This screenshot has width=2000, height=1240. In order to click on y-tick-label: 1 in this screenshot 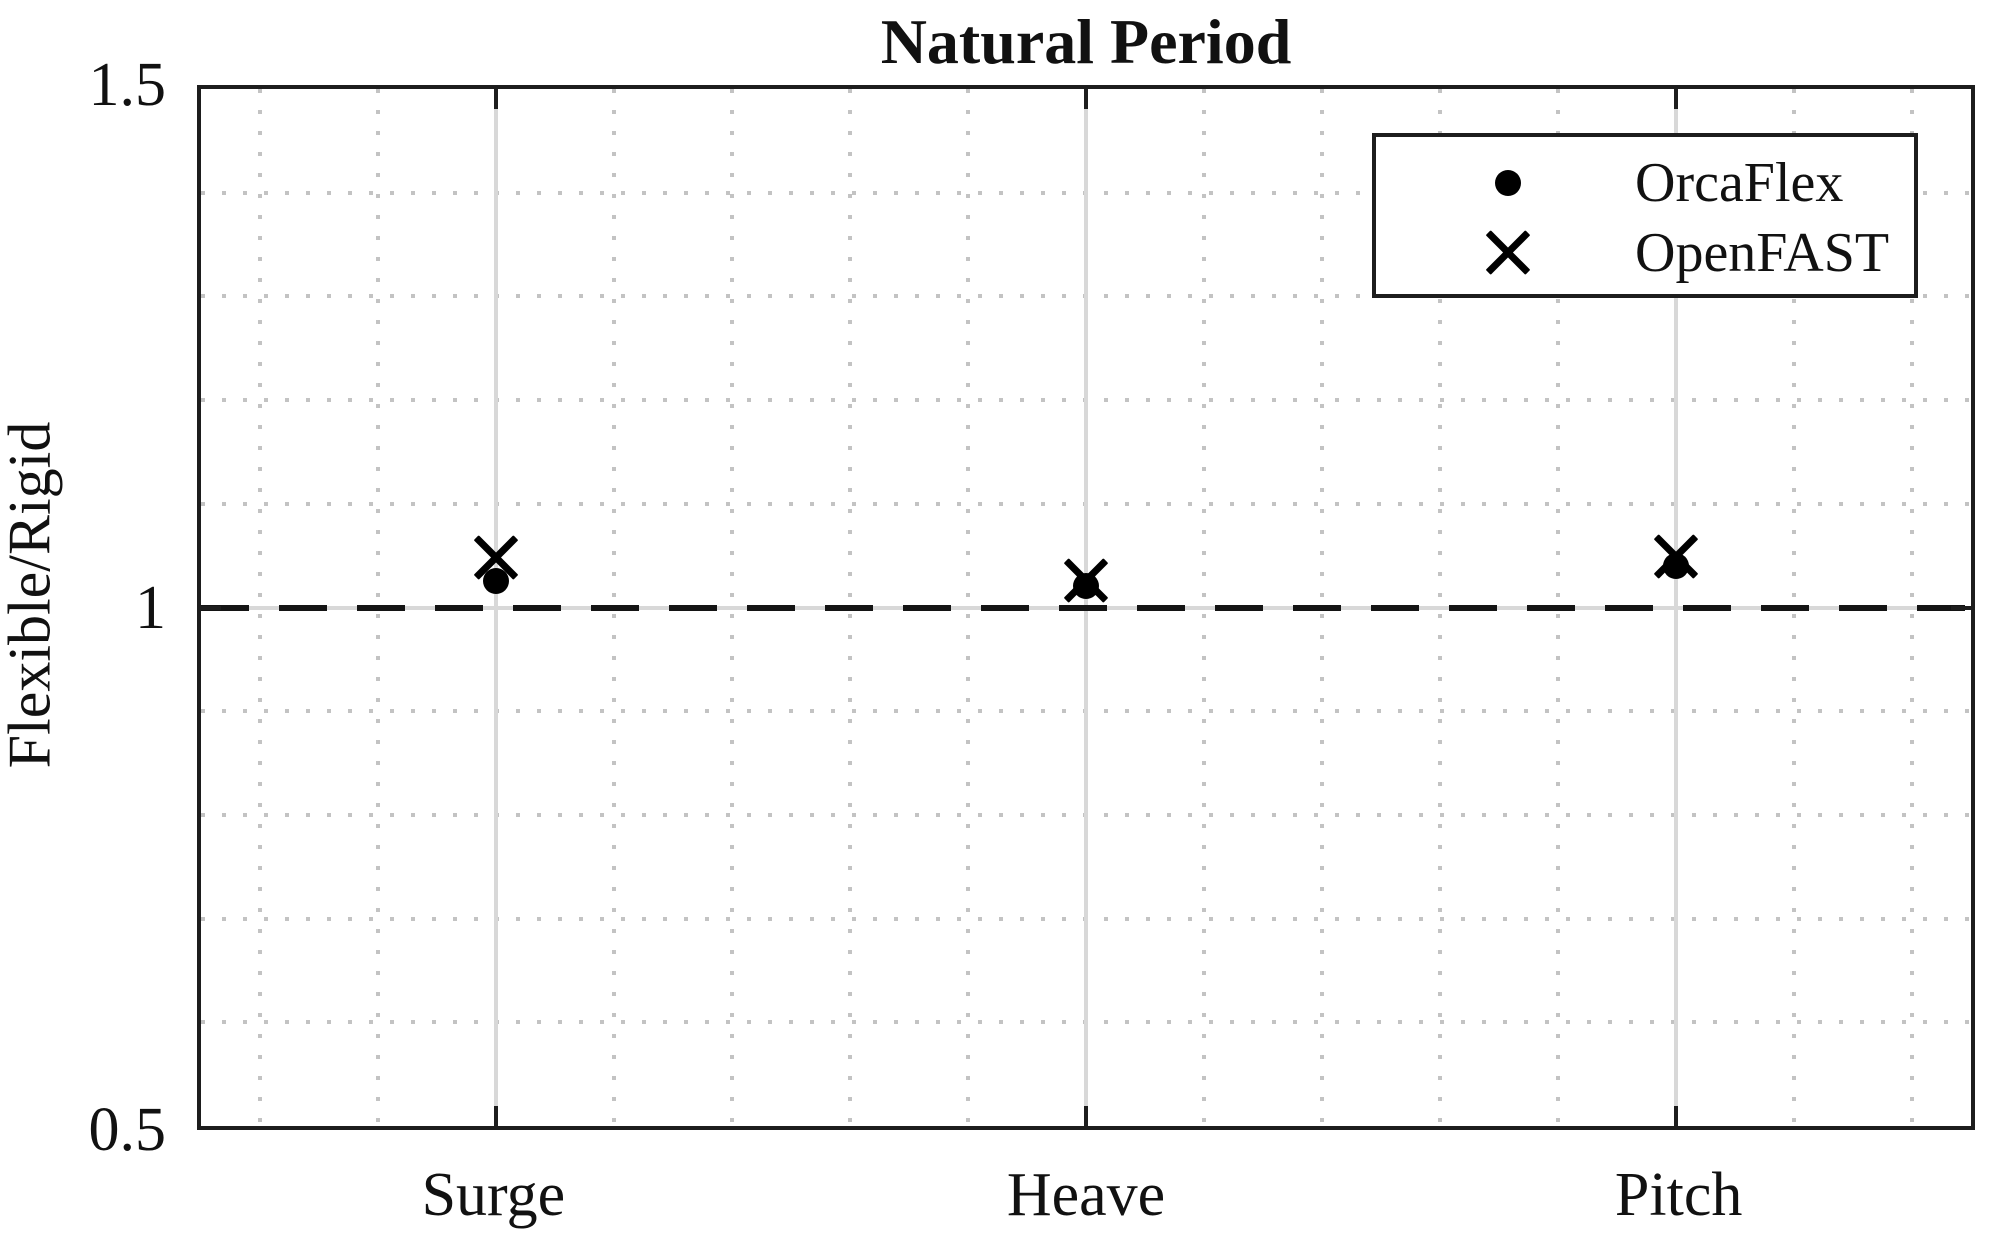, I will do `click(150, 607)`.